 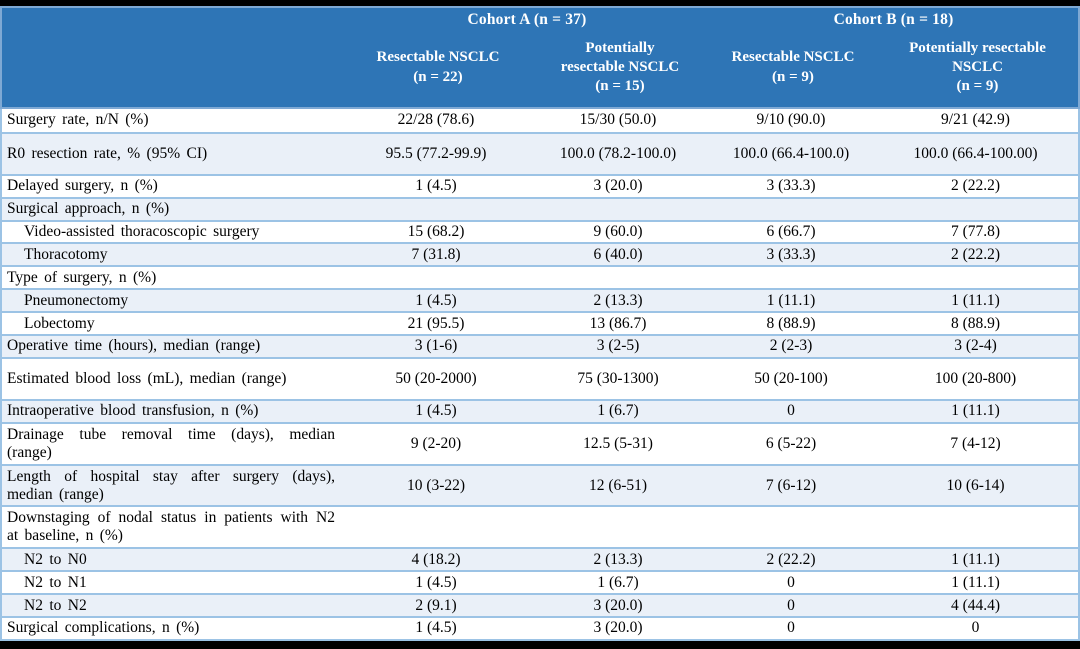 What do you see at coordinates (103, 628) in the screenshot?
I see `row-label: Surgical complications, n (%)` at bounding box center [103, 628].